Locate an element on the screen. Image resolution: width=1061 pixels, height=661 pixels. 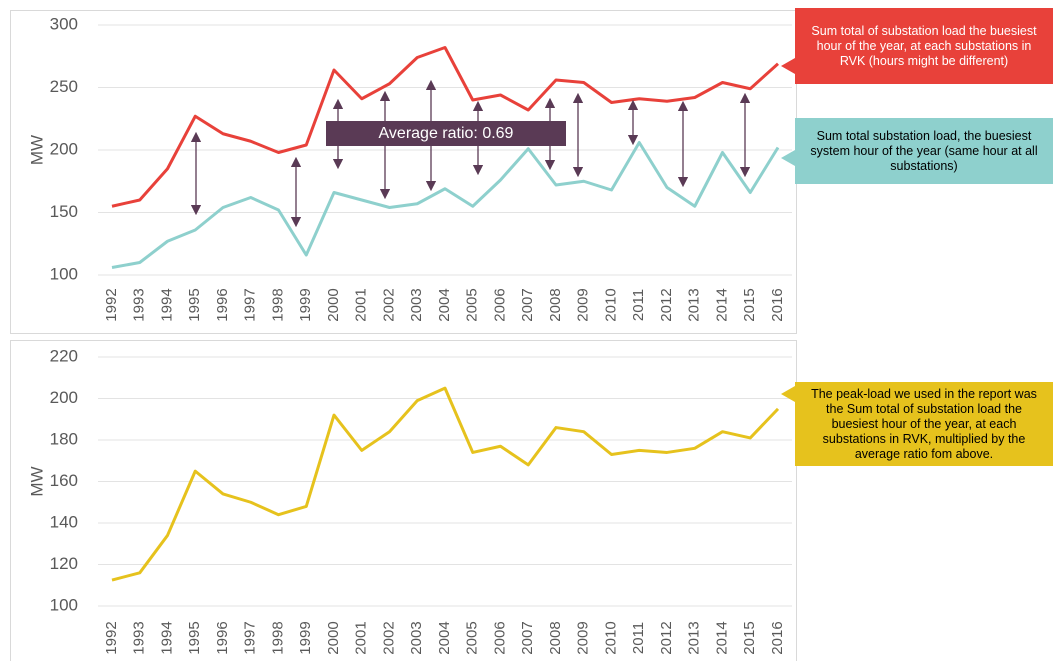
y-tick-label: 160 is located at coordinates (64, 480).